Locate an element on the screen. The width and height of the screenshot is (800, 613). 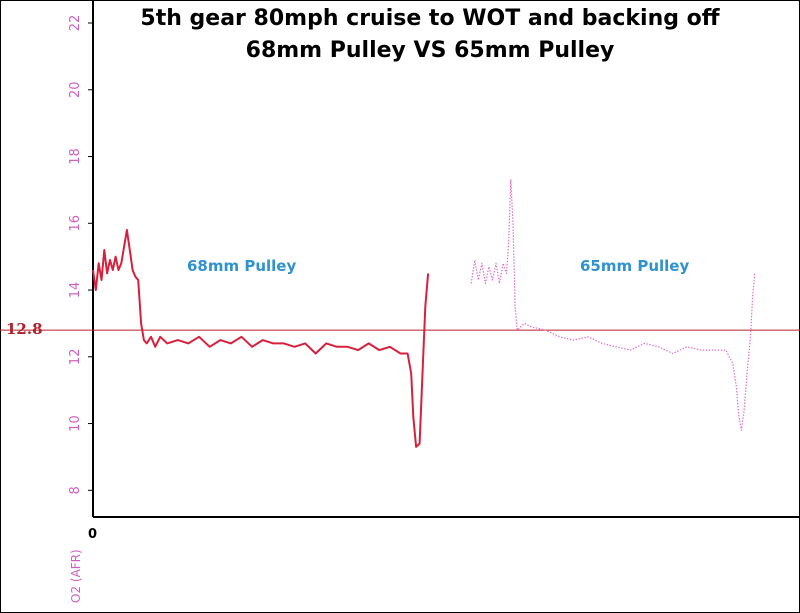
chart-subtitle: 68mm Pulley VS 65mm Pulley is located at coordinates (430, 50).